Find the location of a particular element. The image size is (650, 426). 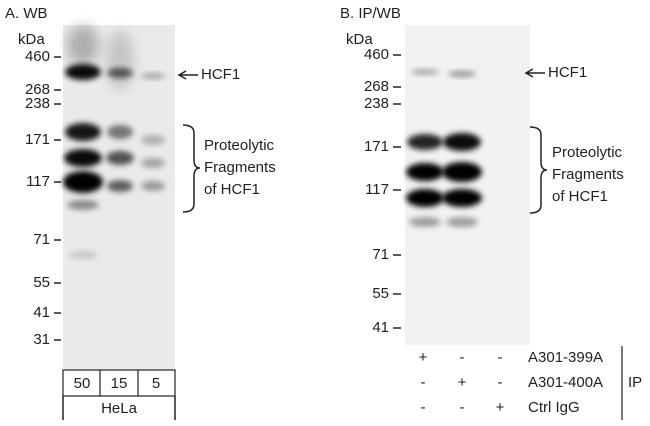

cell-line: HeLa is located at coordinates (119, 408).